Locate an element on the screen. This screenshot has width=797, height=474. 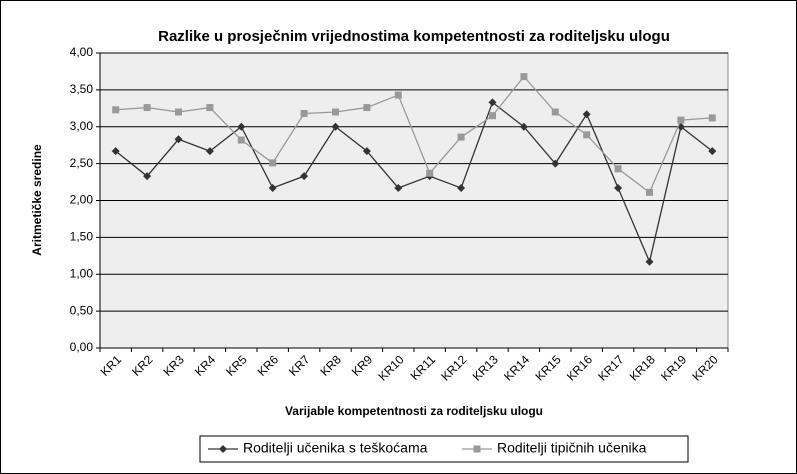
y-tick-label: 0,50 is located at coordinates (82, 310).